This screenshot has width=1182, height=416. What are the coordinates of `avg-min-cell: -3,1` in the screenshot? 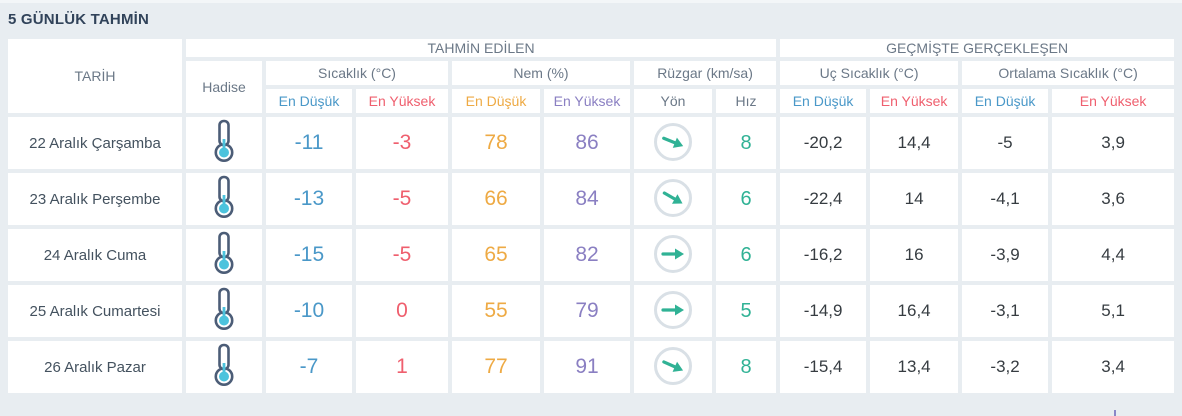 It's located at (1005, 311).